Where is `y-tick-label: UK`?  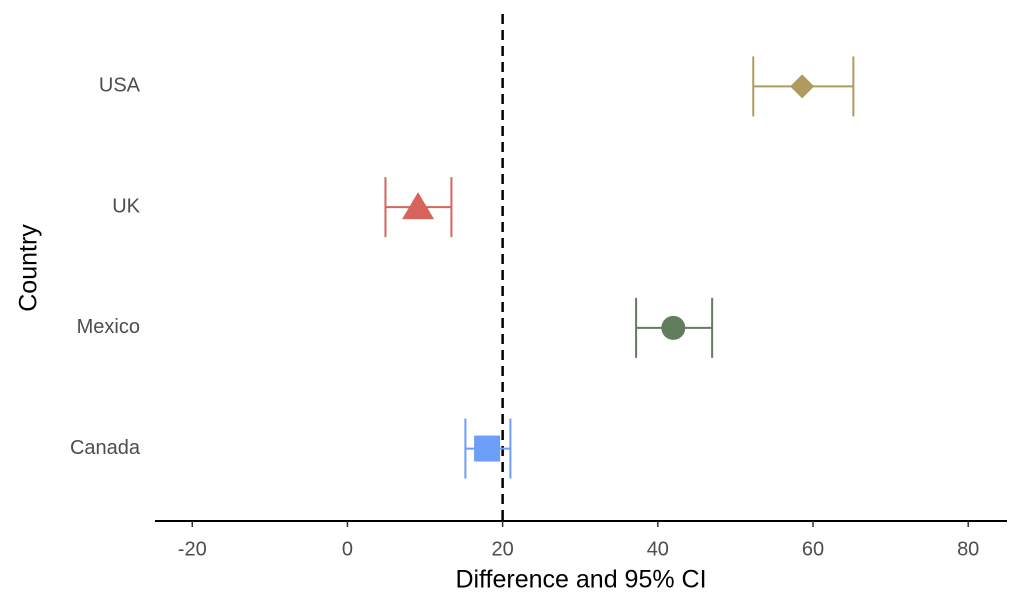
y-tick-label: UK is located at coordinates (126, 206).